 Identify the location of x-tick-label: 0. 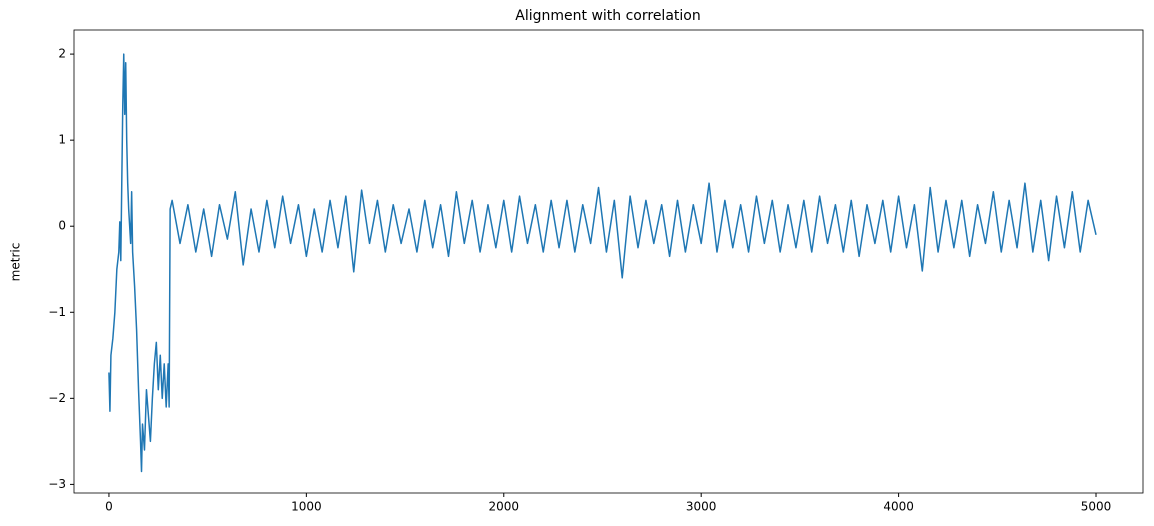
(109, 507).